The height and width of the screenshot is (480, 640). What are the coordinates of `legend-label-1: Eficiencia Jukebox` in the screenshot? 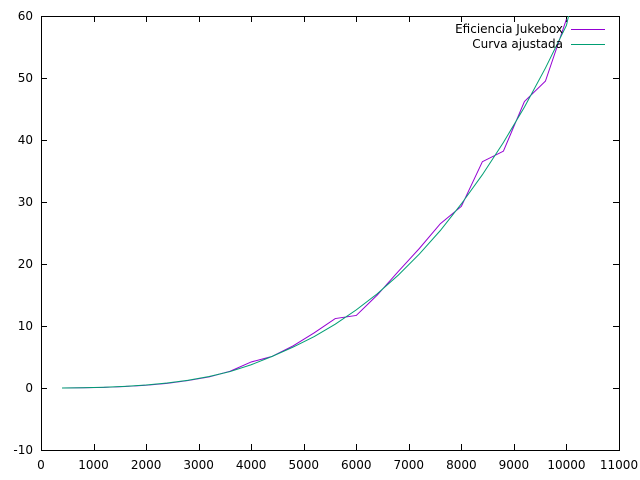 It's located at (509, 29).